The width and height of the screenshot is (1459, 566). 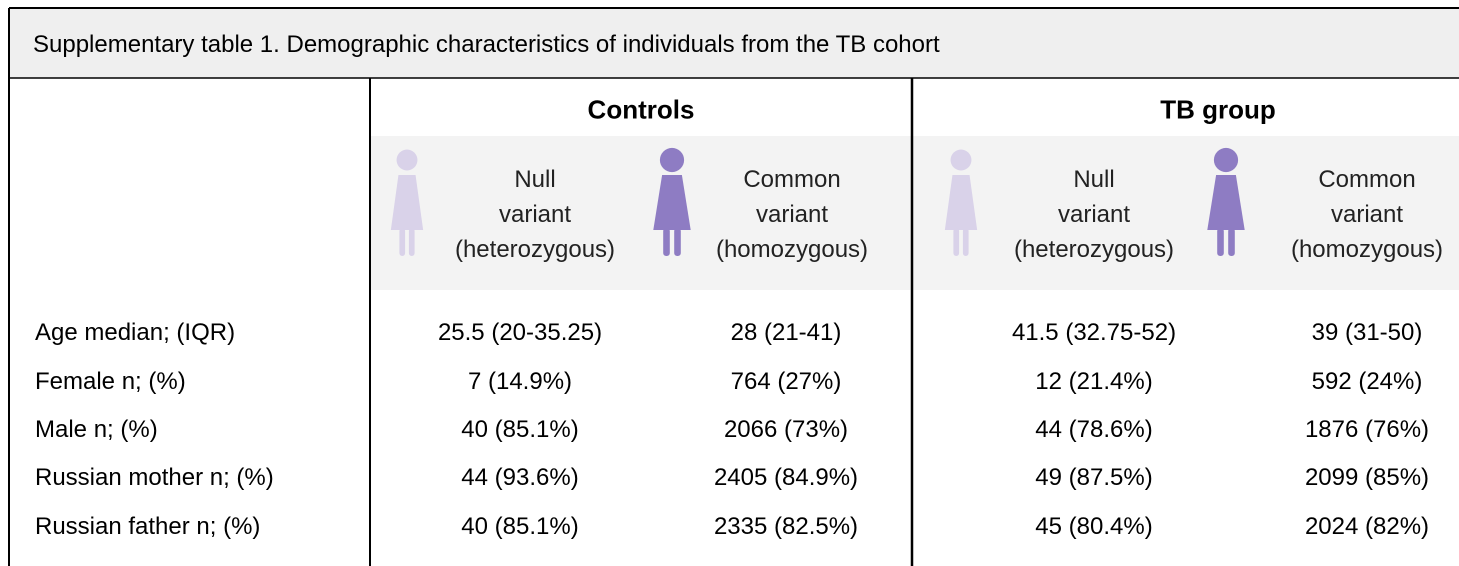 What do you see at coordinates (1094, 477) in the screenshot?
I see `table-cell: 49 (87.5%)` at bounding box center [1094, 477].